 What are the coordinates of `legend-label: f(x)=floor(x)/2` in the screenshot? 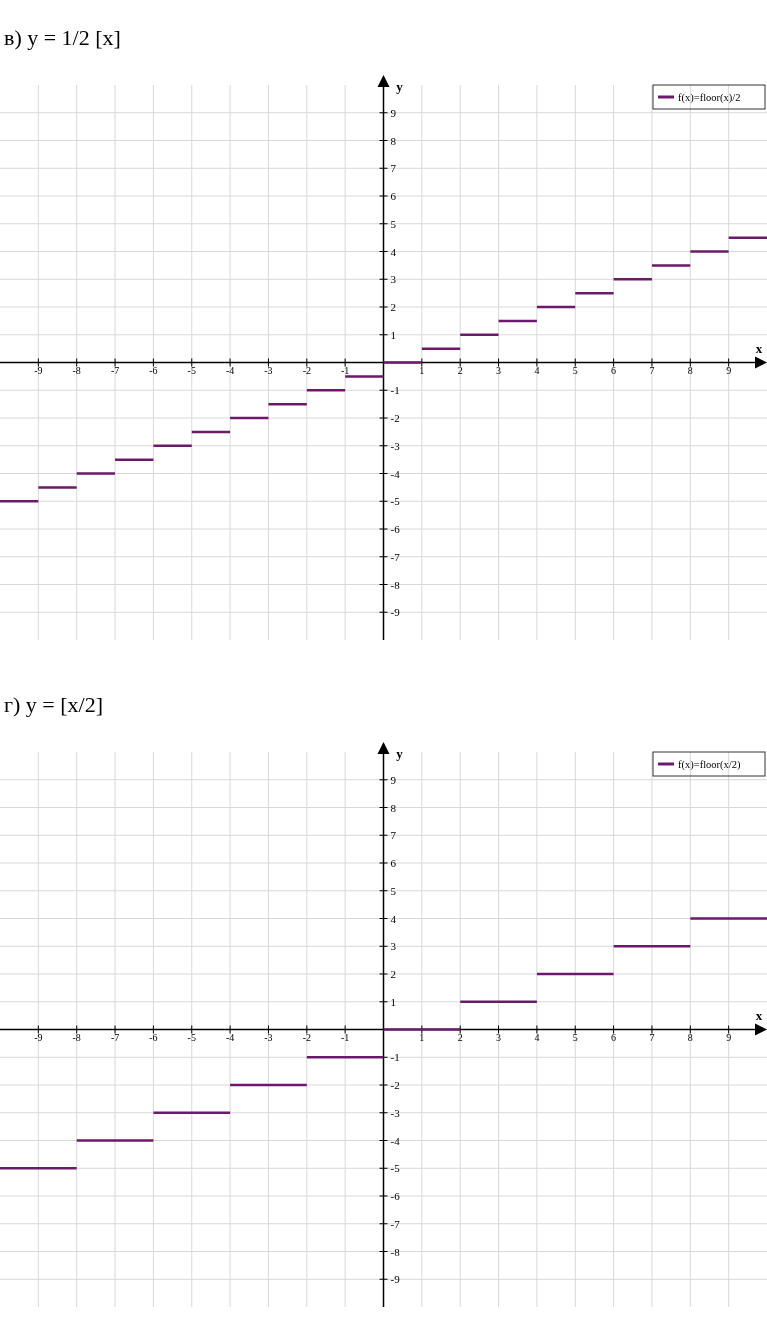 It's located at (709, 98).